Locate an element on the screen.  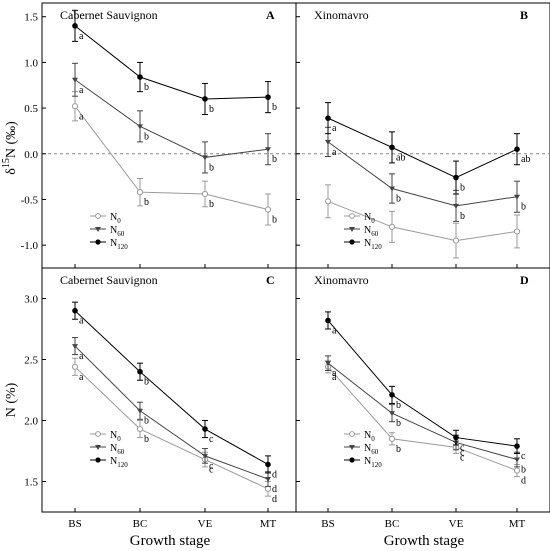
y-tick-label: 2.0 is located at coordinates (31, 422).